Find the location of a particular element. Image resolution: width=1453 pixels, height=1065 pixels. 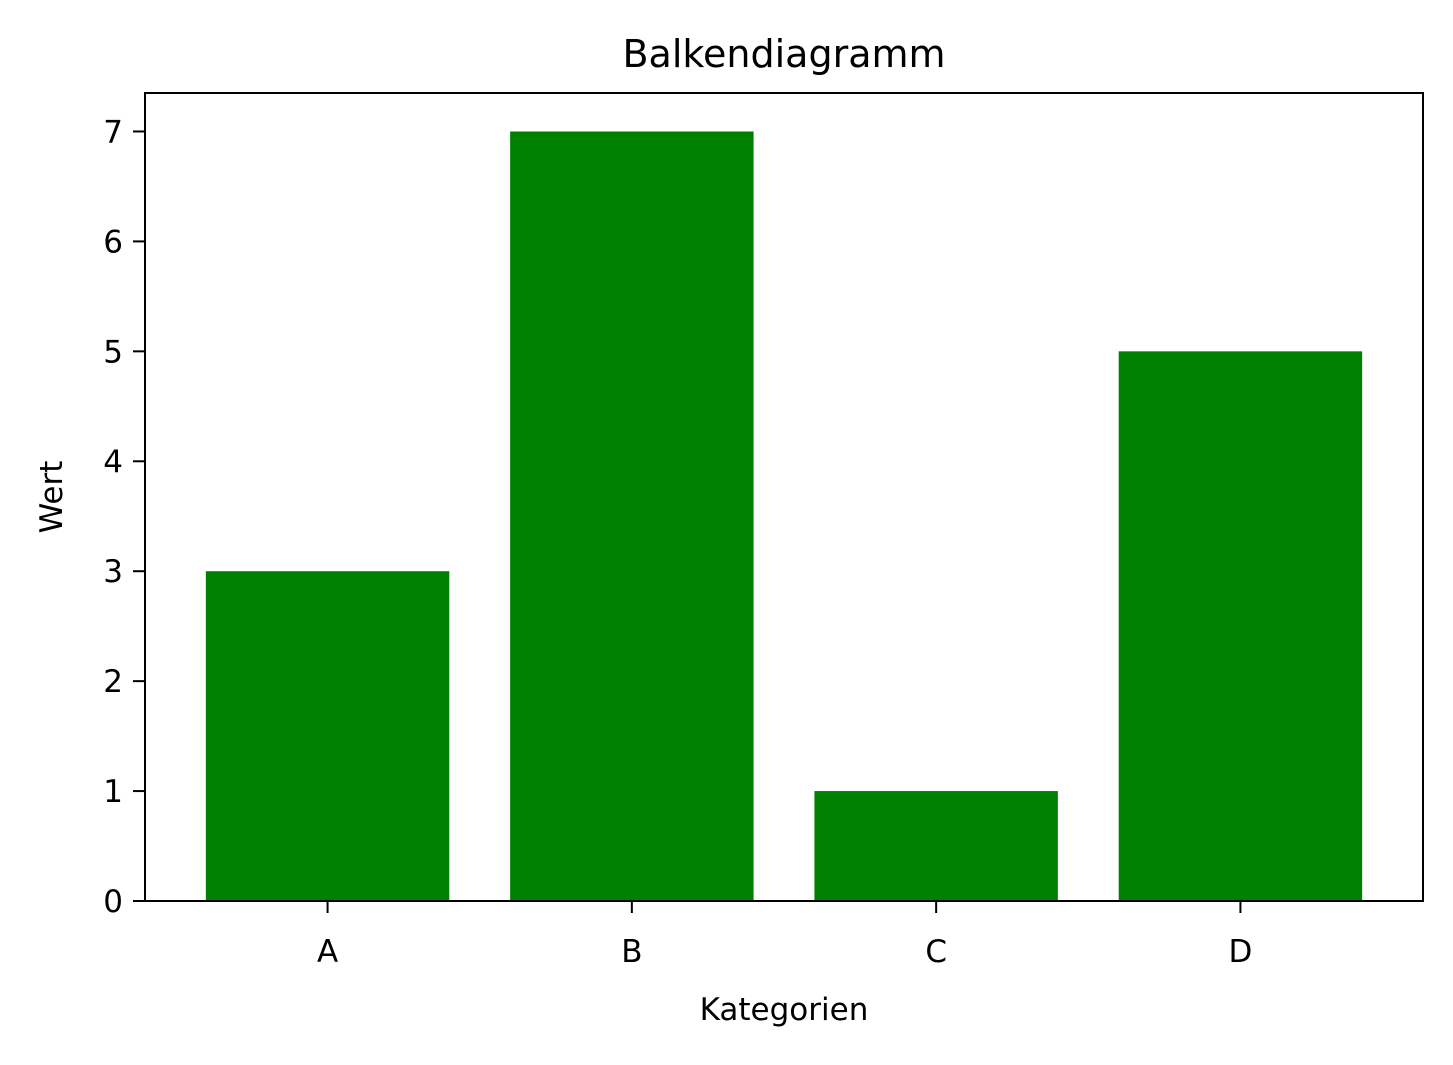

x-tick-label-B: B is located at coordinates (631, 952).